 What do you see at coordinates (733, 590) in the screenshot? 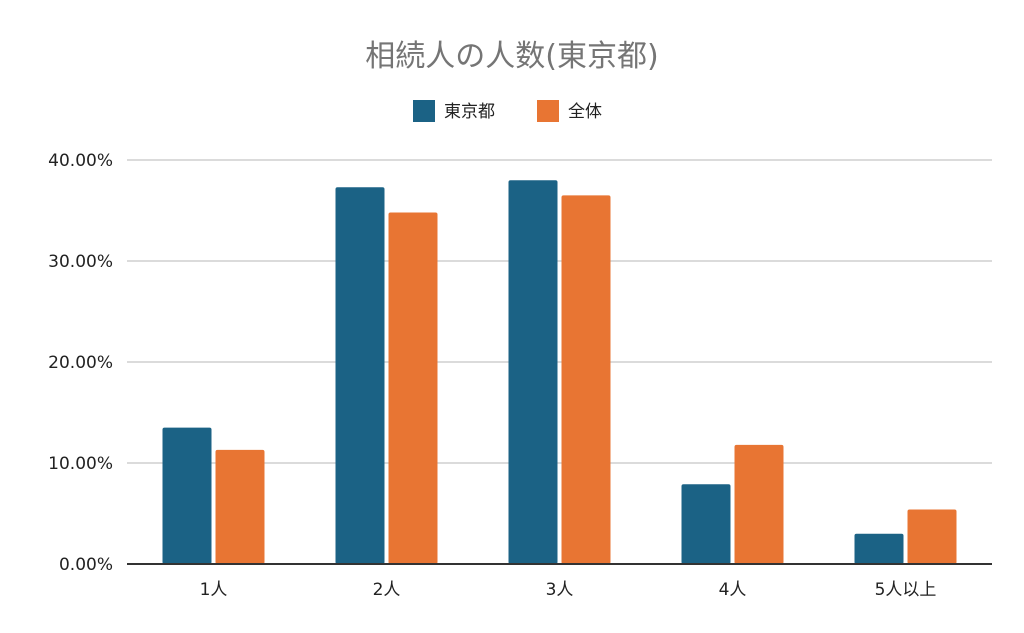
I see `x-tick-label: 4人` at bounding box center [733, 590].